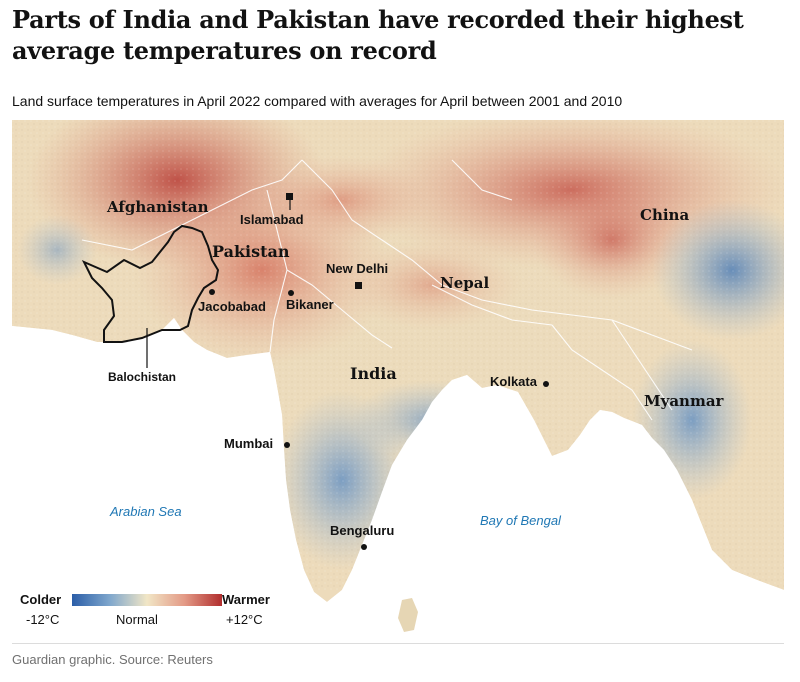 This screenshot has height=682, width=800. I want to click on city-marker-bikaner, so click(291, 293).